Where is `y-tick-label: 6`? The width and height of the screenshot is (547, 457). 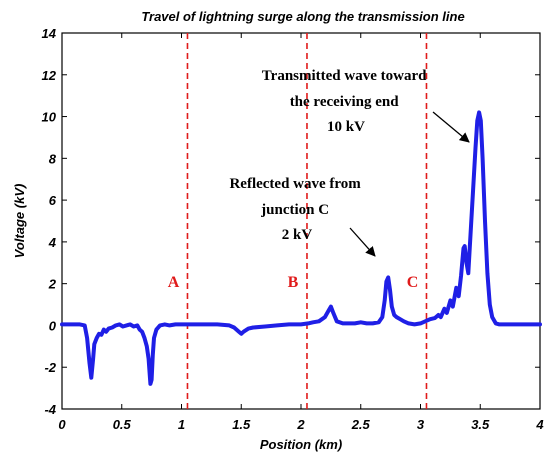
y-tick-label: 6 is located at coordinates (53, 200).